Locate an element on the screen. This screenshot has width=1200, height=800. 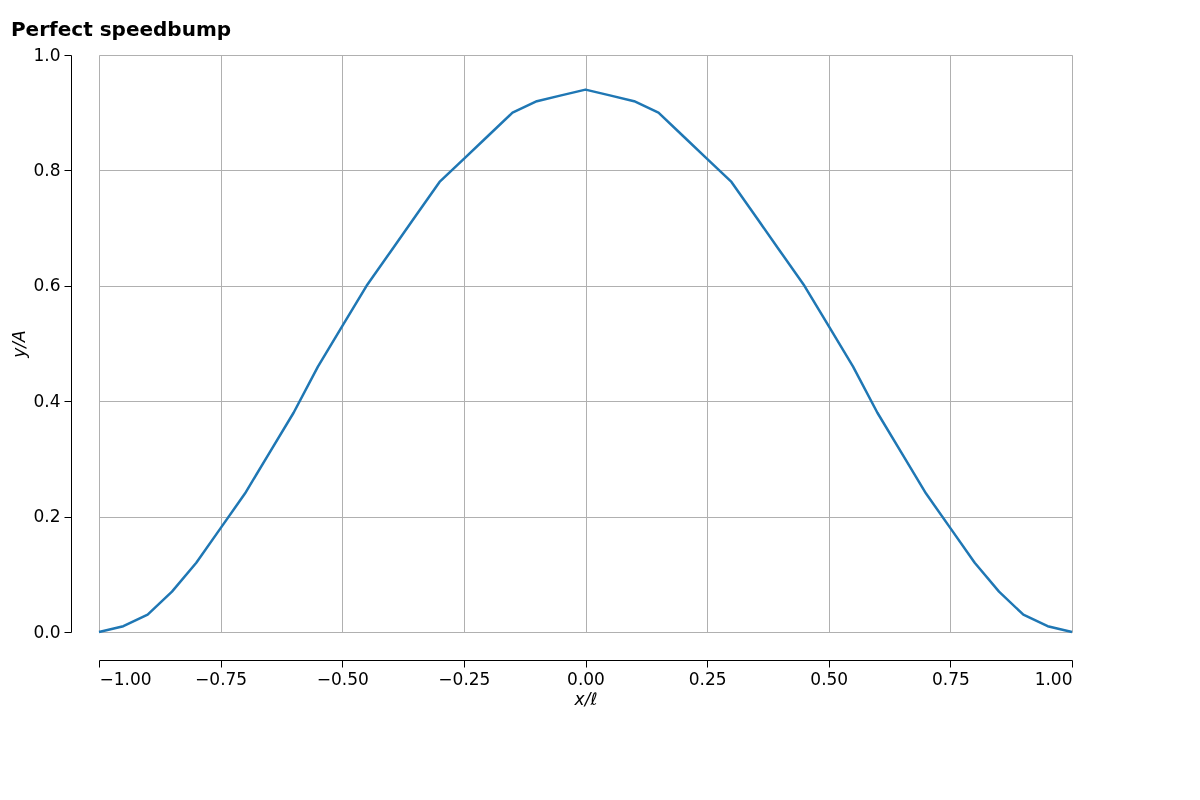
y-tick-label: 0.4 is located at coordinates (47, 400).